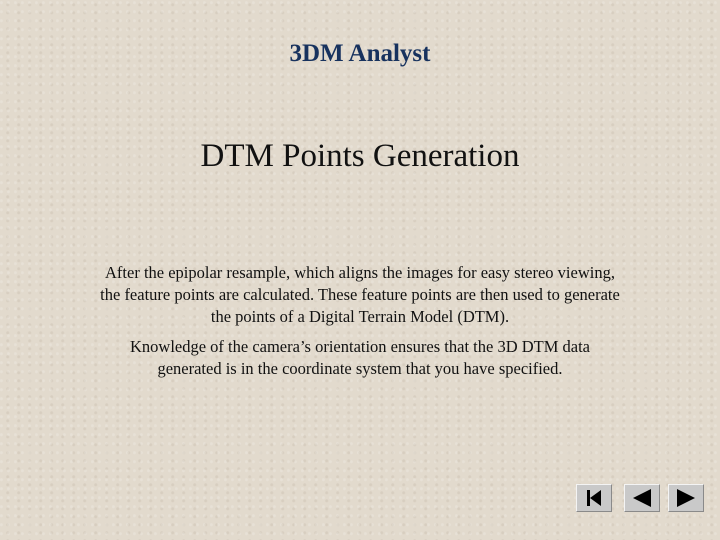 Image resolution: width=720 pixels, height=540 pixels. What do you see at coordinates (360, 156) in the screenshot?
I see `slide-title: DTM Points Generation` at bounding box center [360, 156].